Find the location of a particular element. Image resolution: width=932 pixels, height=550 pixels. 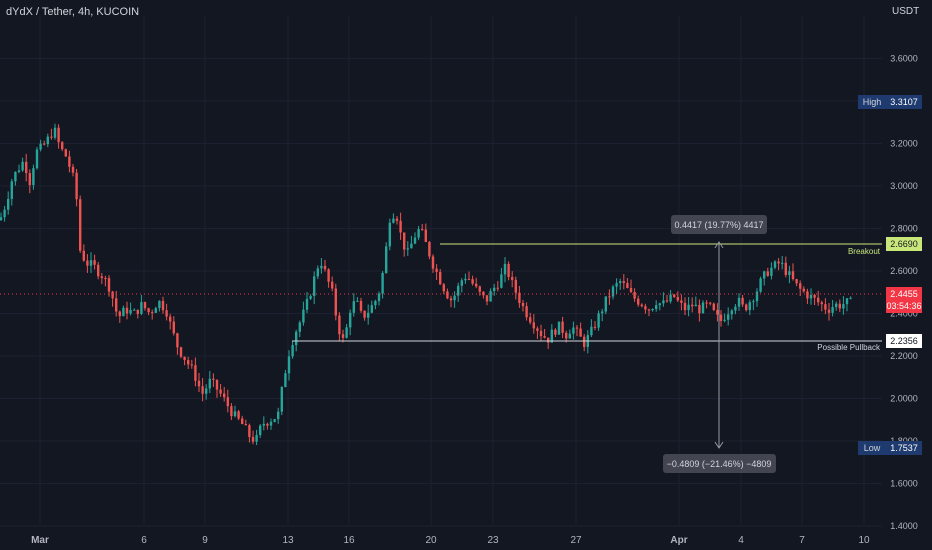

low-value-badge is located at coordinates (904, 448).